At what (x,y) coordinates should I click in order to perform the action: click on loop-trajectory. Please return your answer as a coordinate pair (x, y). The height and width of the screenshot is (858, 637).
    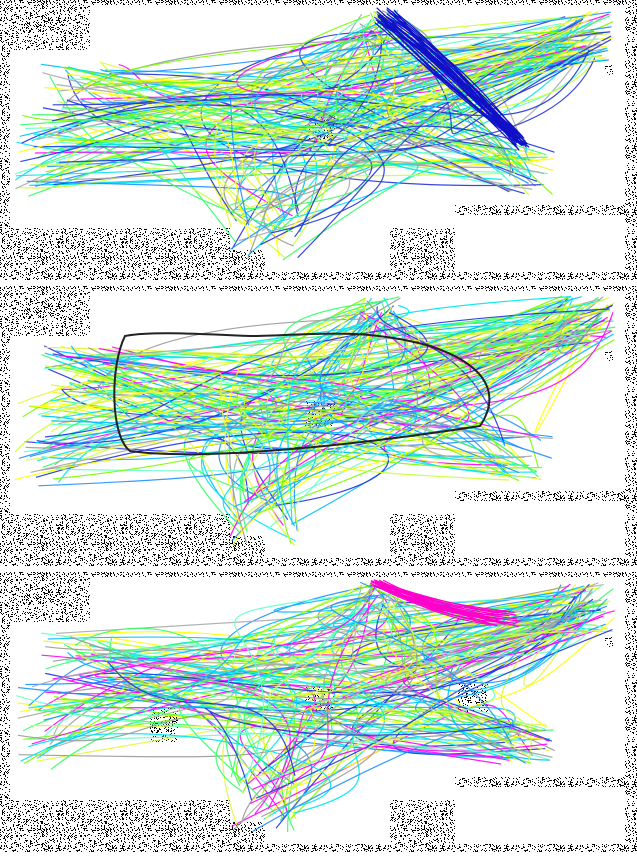
    Looking at the image, I should click on (302, 394).